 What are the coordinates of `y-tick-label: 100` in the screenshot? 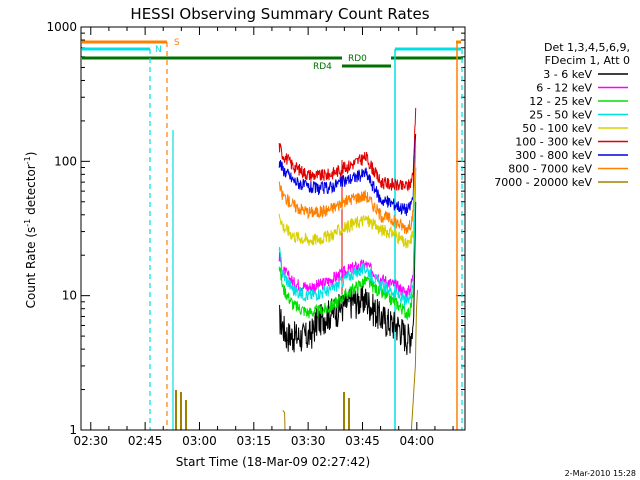 It's located at (65, 161).